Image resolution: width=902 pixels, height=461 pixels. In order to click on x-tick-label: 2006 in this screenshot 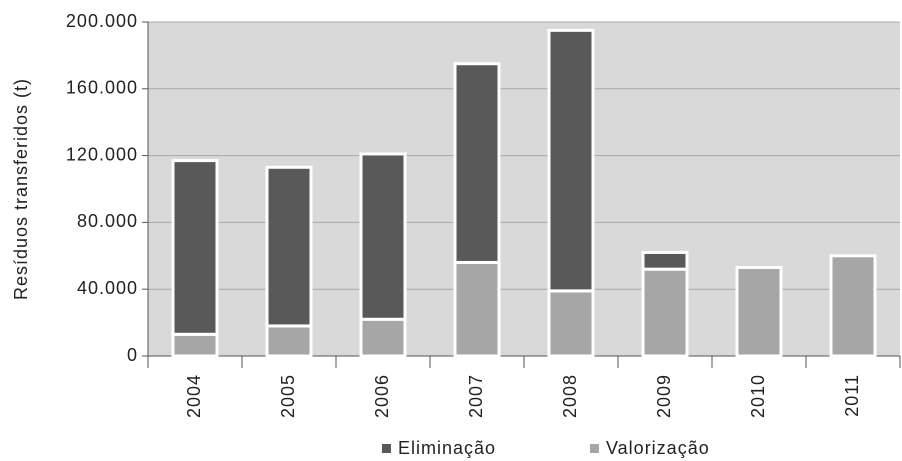, I will do `click(382, 396)`.